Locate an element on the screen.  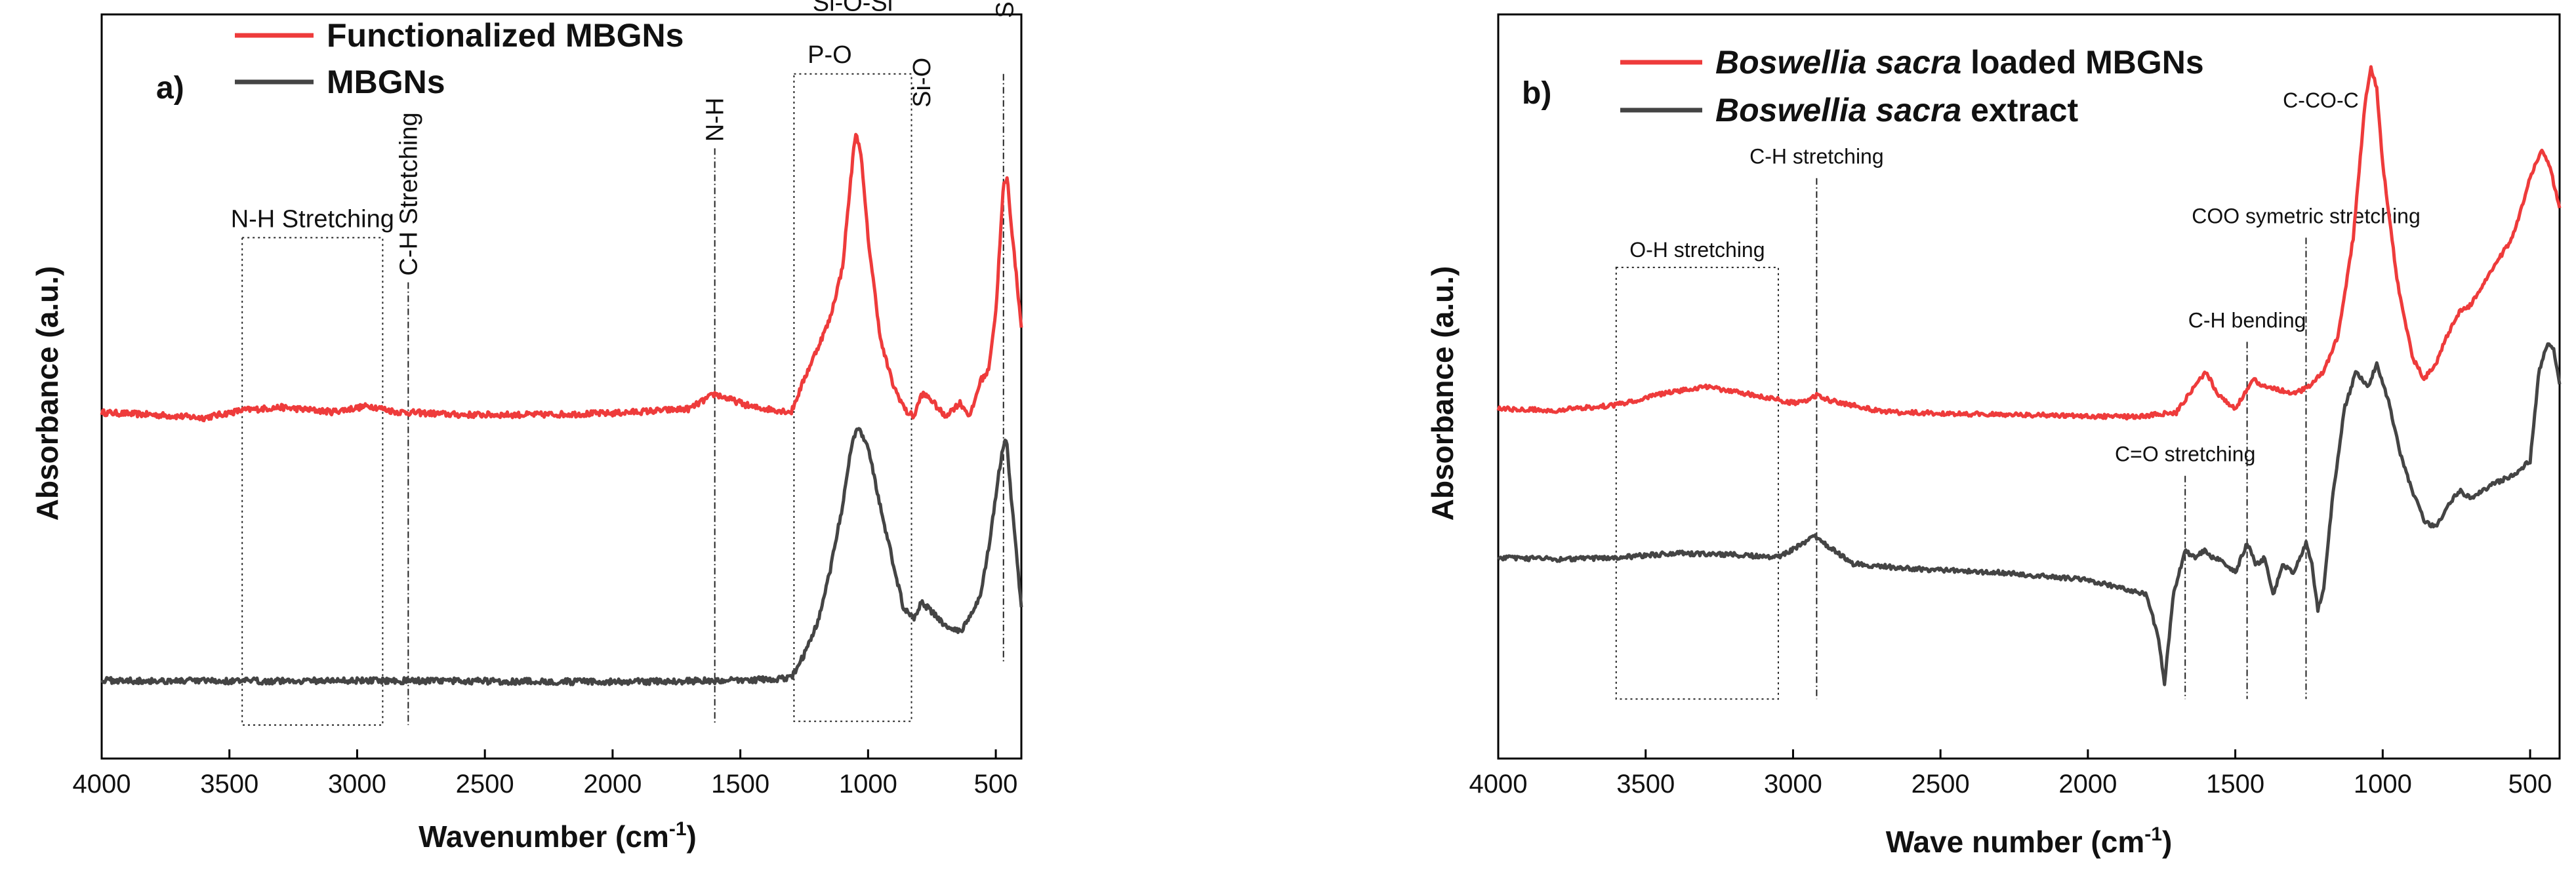
x-axis-title-main: Wave number (cm is located at coordinates (2016, 842).